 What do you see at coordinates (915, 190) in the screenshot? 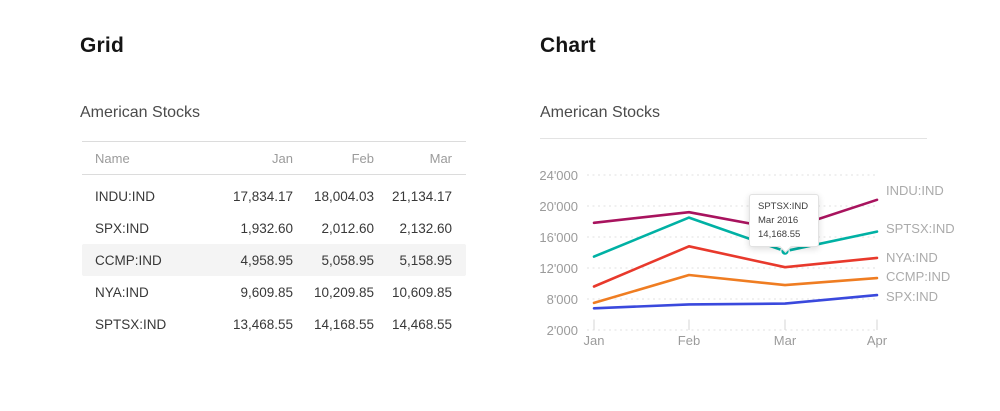
I see `legend-label-indu-ind: INDU:IND` at bounding box center [915, 190].